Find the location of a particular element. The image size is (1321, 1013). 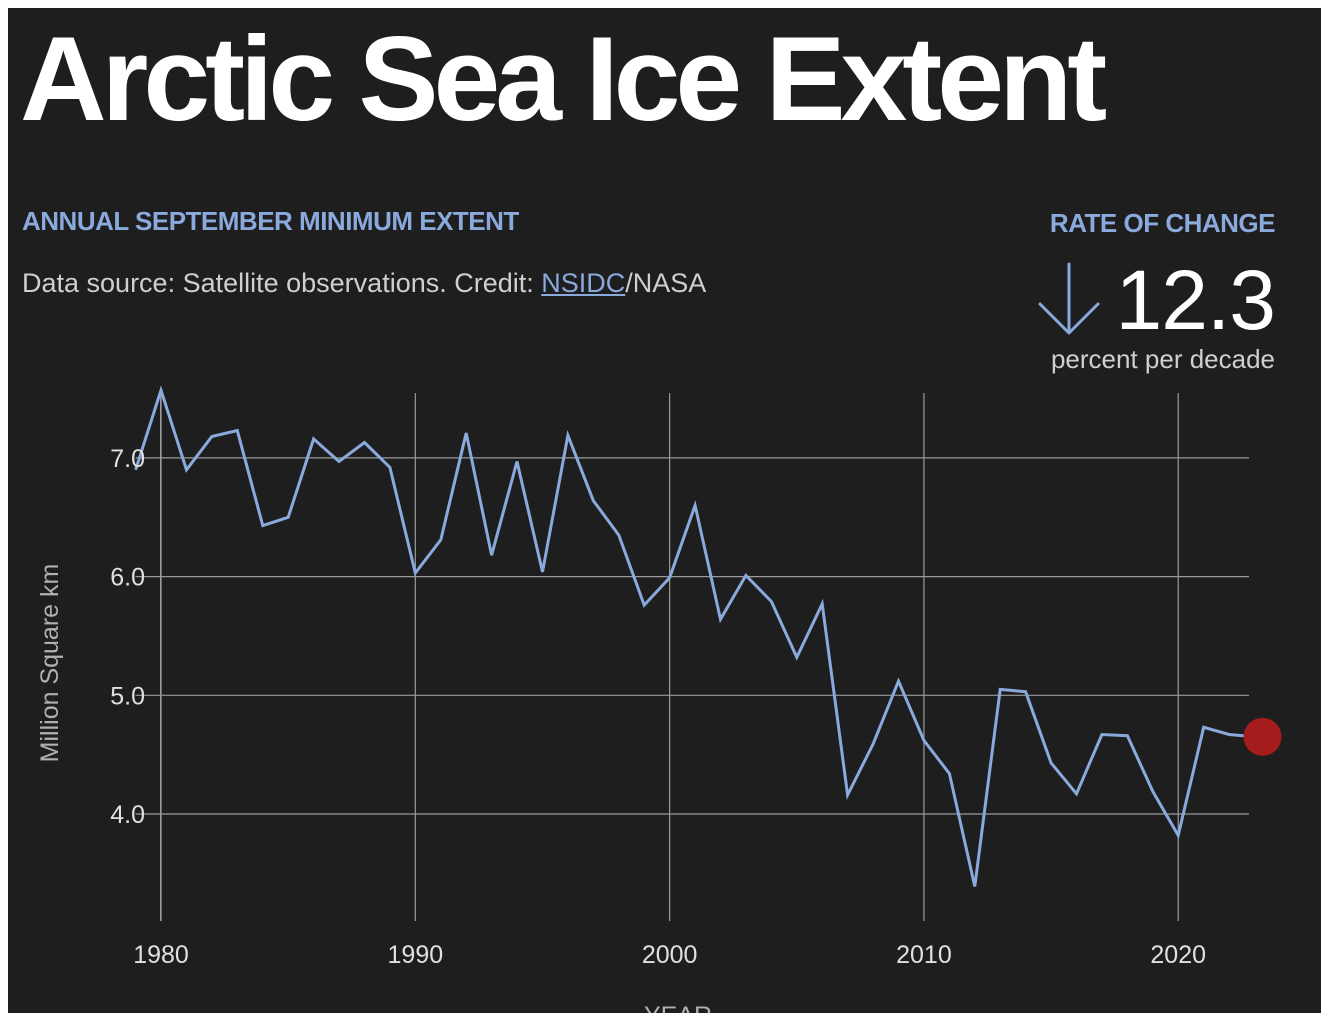

y-tick-label: 6.0 is located at coordinates (127, 578).